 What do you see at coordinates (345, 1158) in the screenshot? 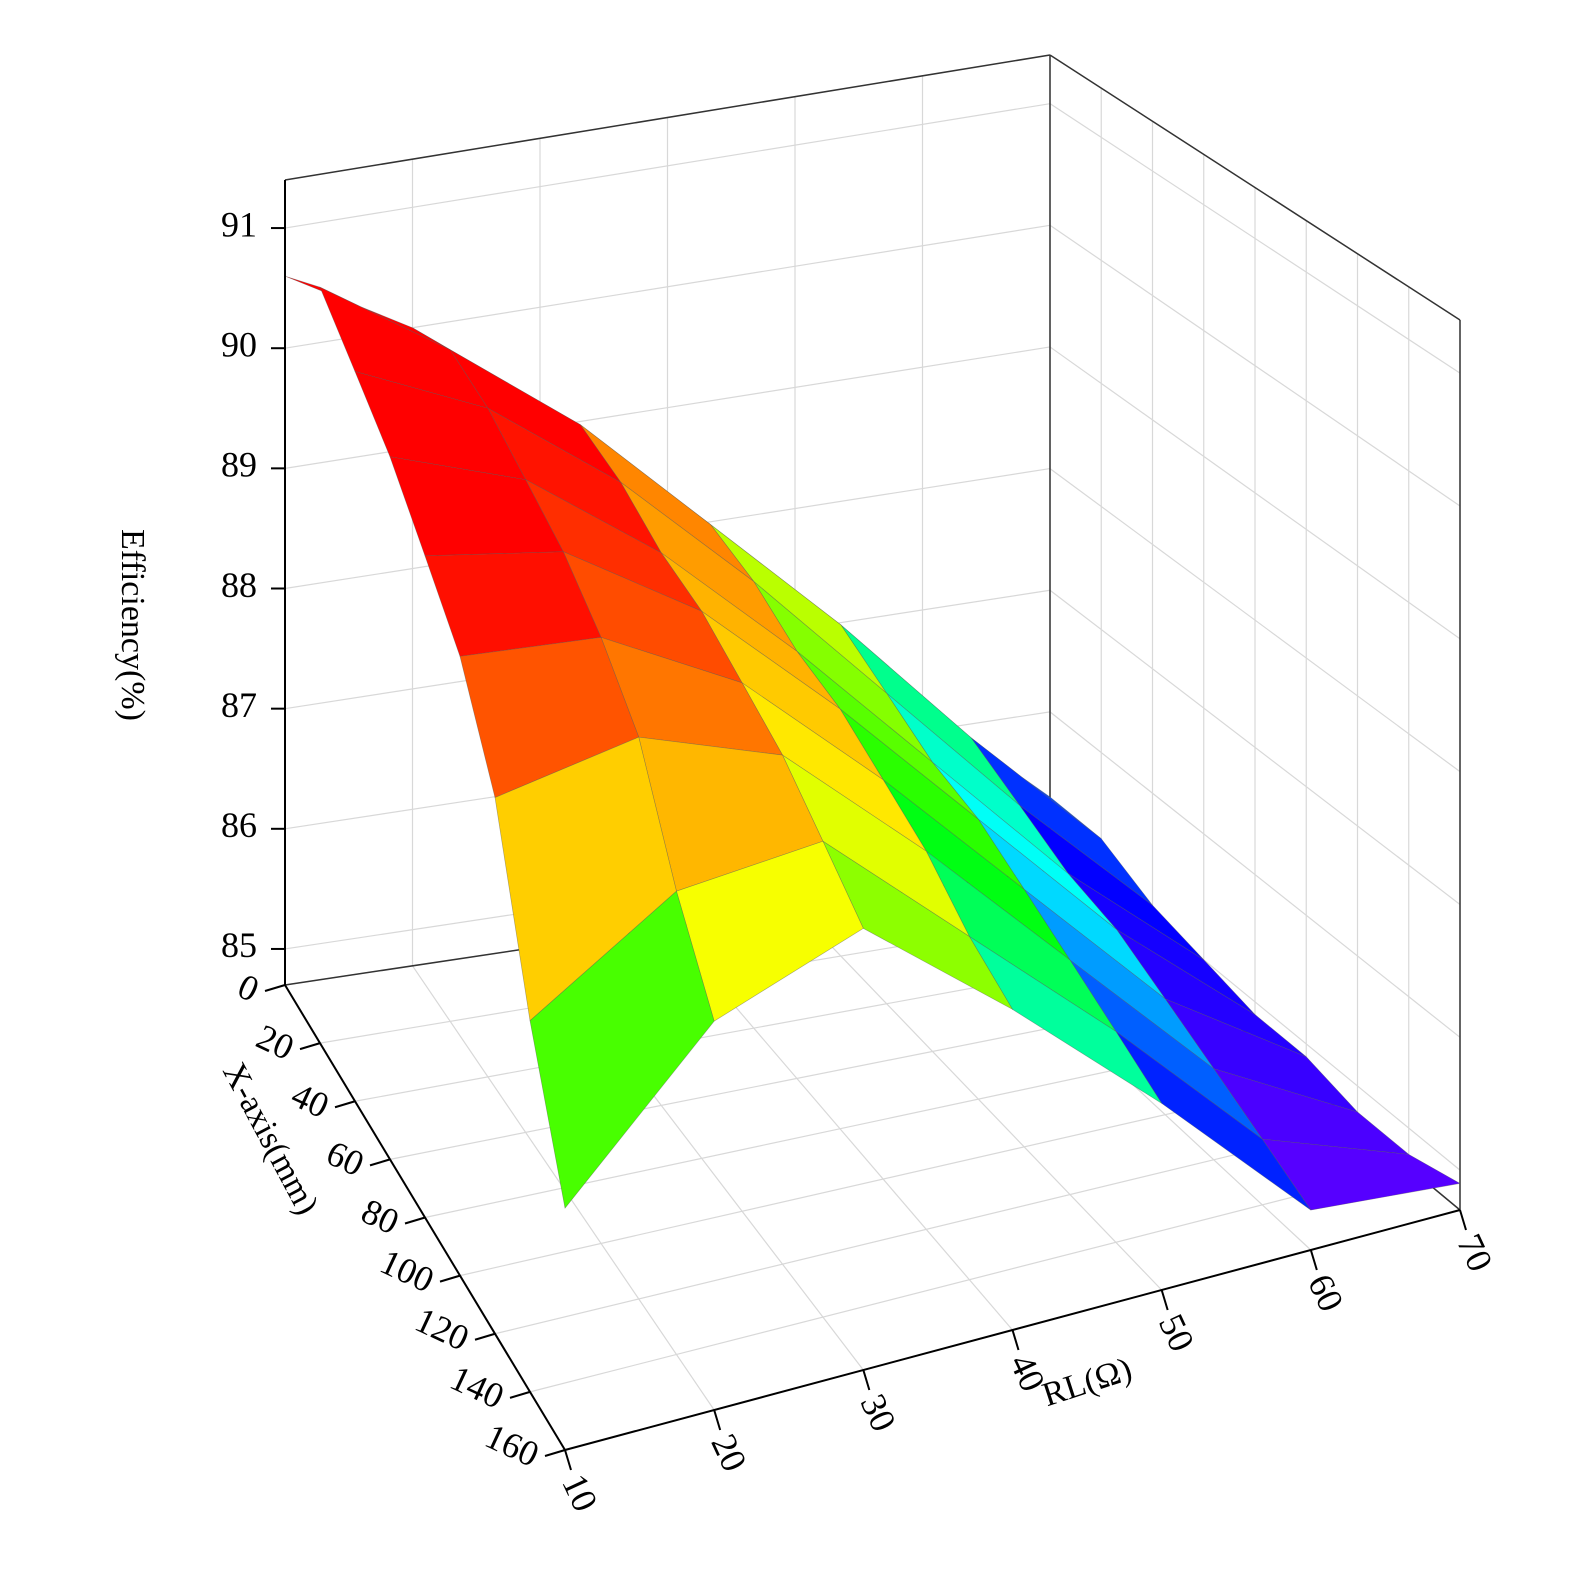
I see `x-tick-label: 60` at bounding box center [345, 1158].